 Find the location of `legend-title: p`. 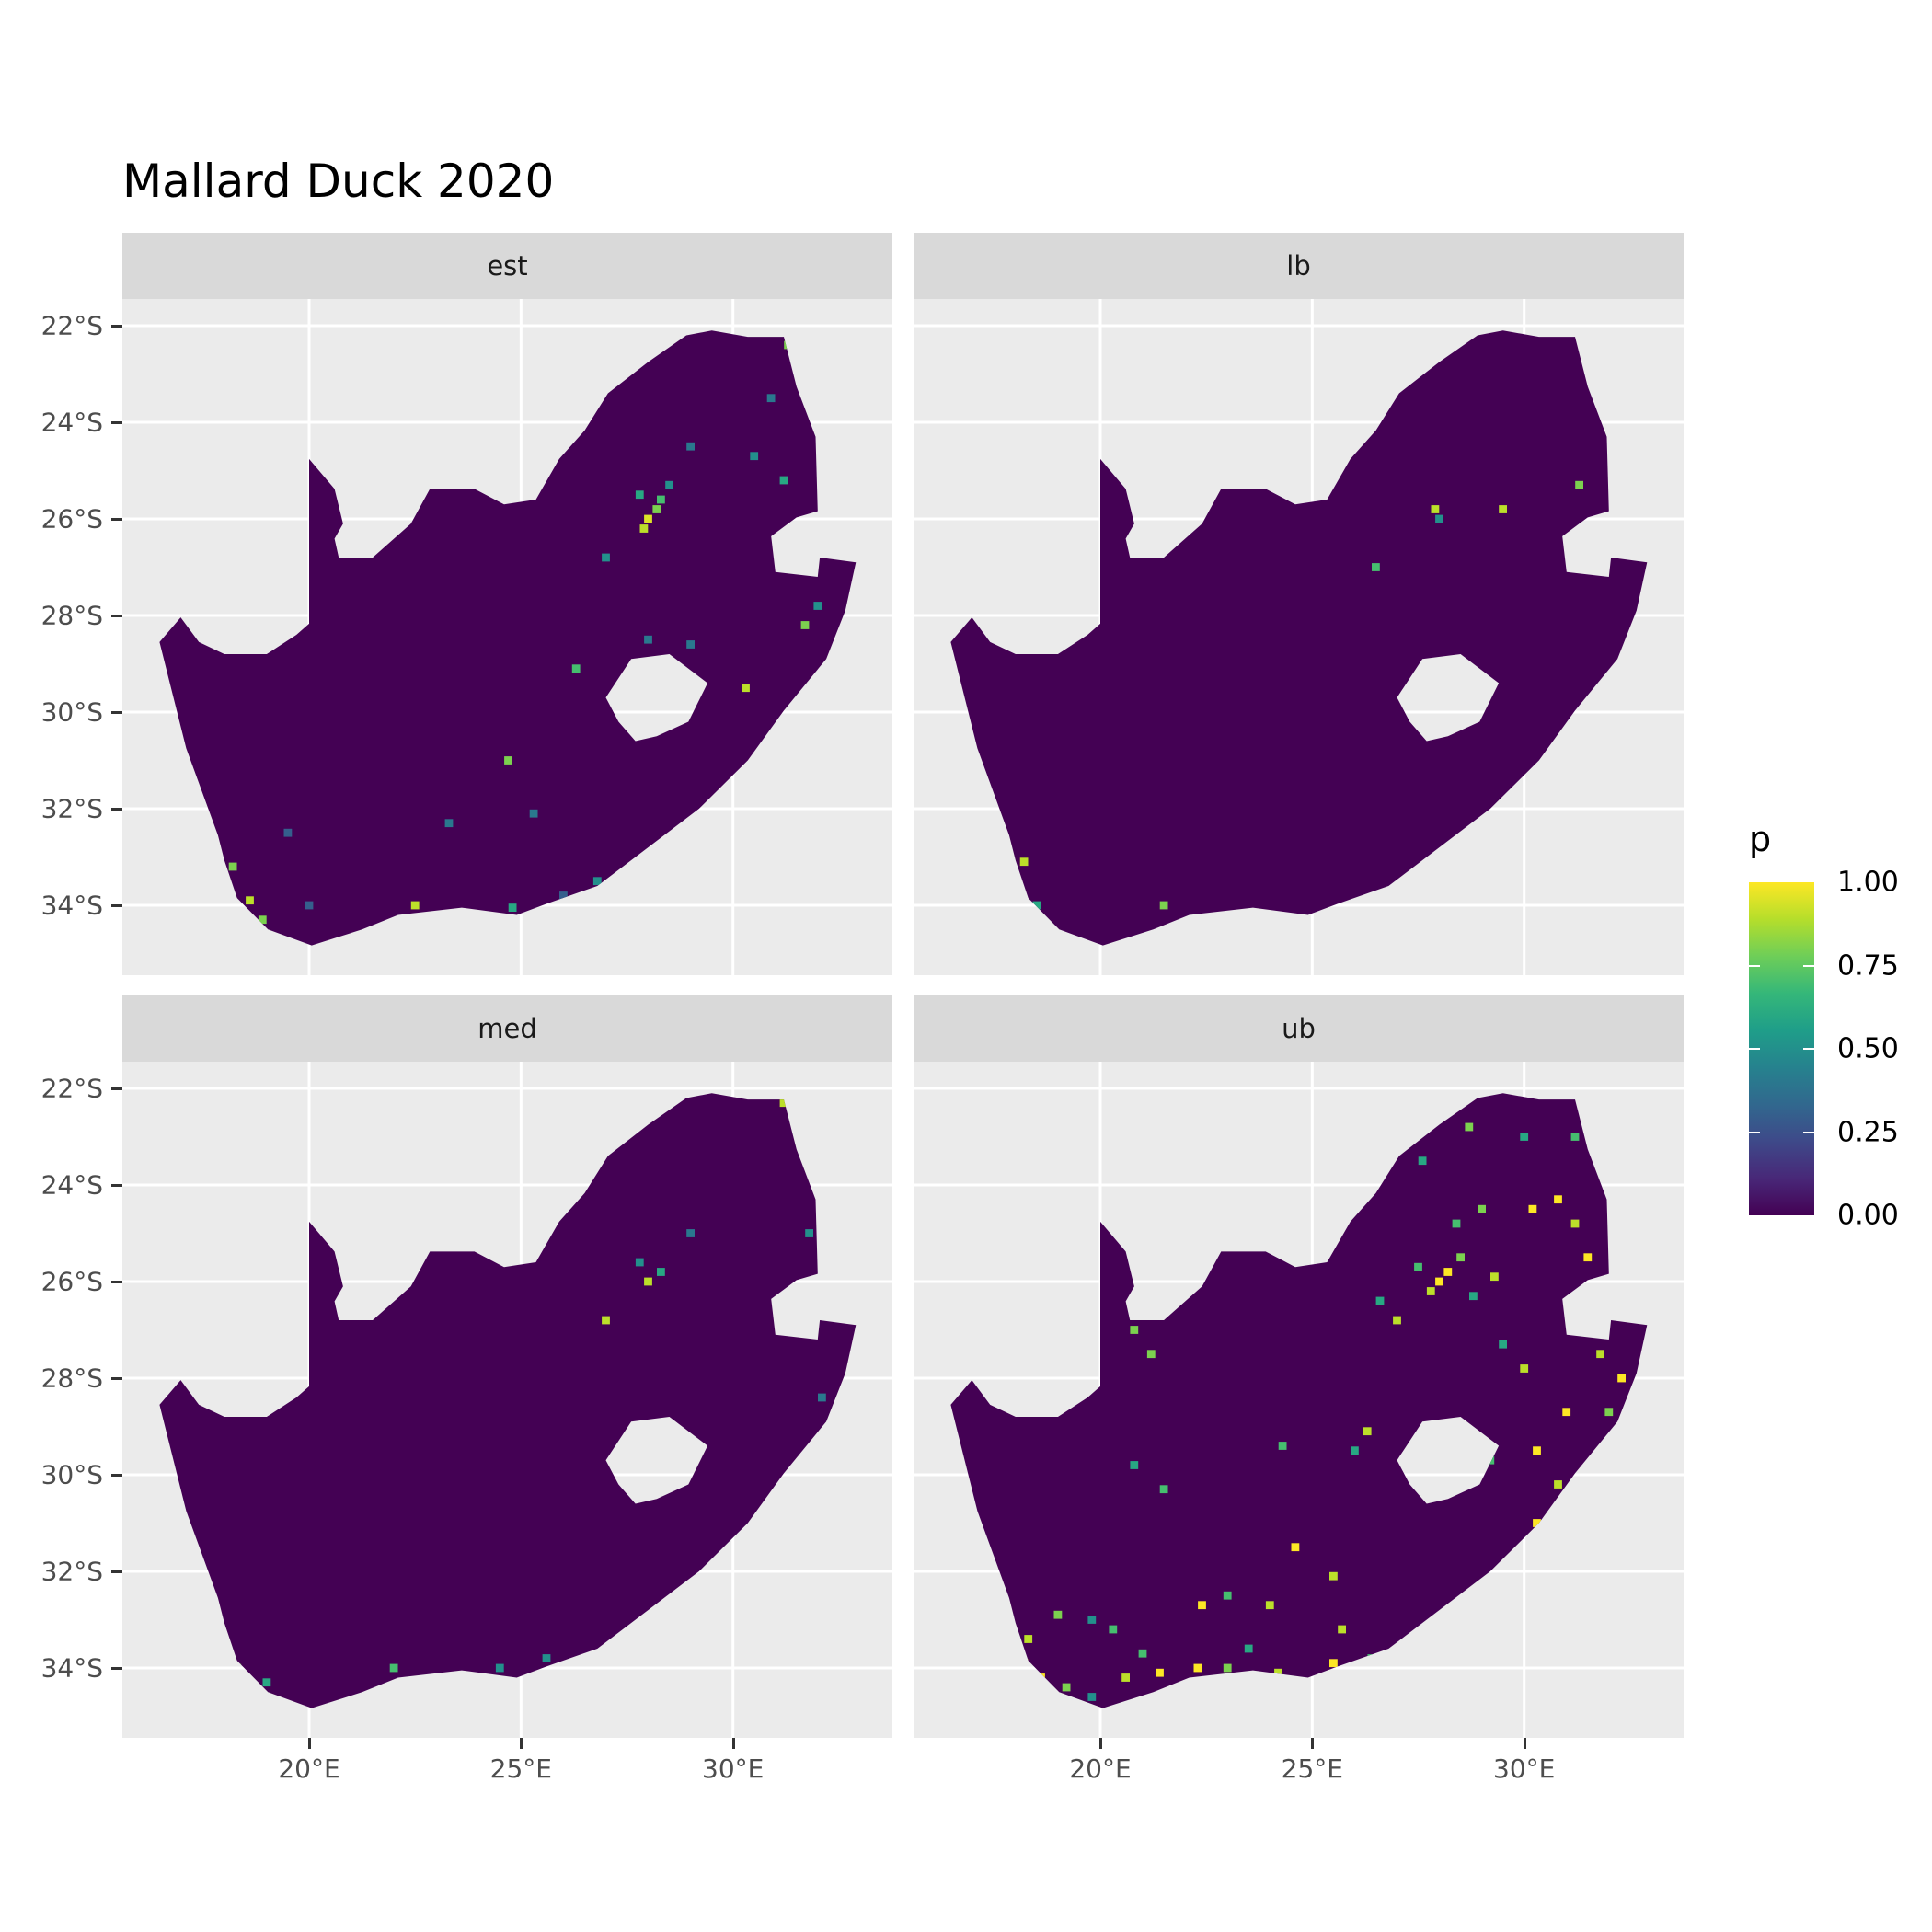

legend-title: p is located at coordinates (1760, 839).